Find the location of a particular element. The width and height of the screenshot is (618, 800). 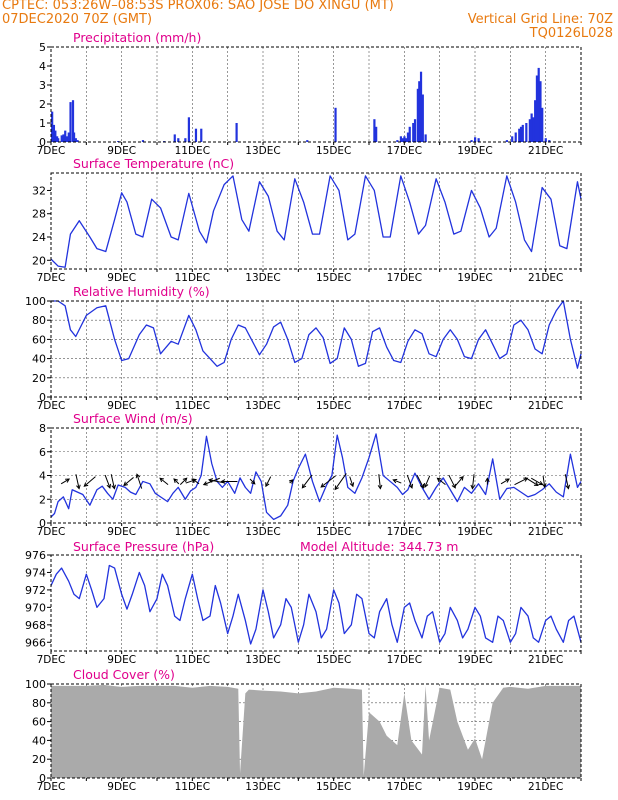

x-tick-label: 9DEC is located at coordinates (121, 151).